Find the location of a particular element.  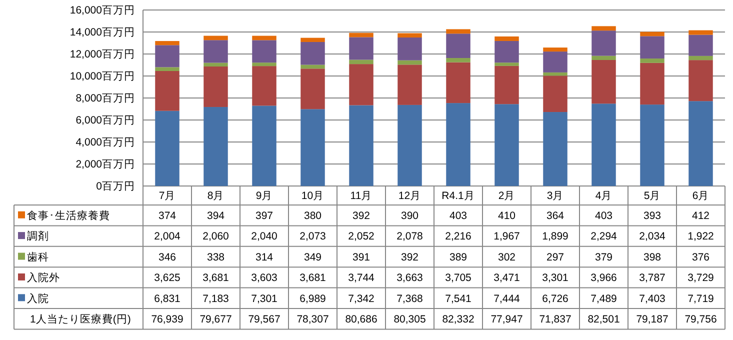

data-label: 3,681 is located at coordinates (313, 278).